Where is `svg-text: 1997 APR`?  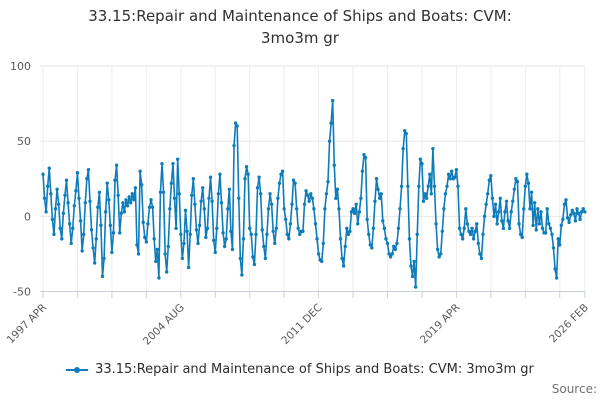
svg-text: 1997 APR is located at coordinates (27, 324).